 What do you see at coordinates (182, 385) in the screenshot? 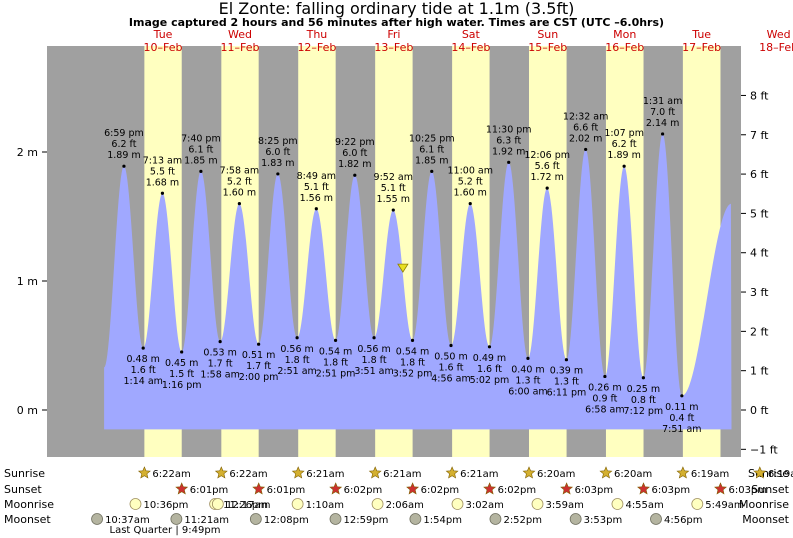
I see `low-tide-time: 1:16 pm` at bounding box center [182, 385].